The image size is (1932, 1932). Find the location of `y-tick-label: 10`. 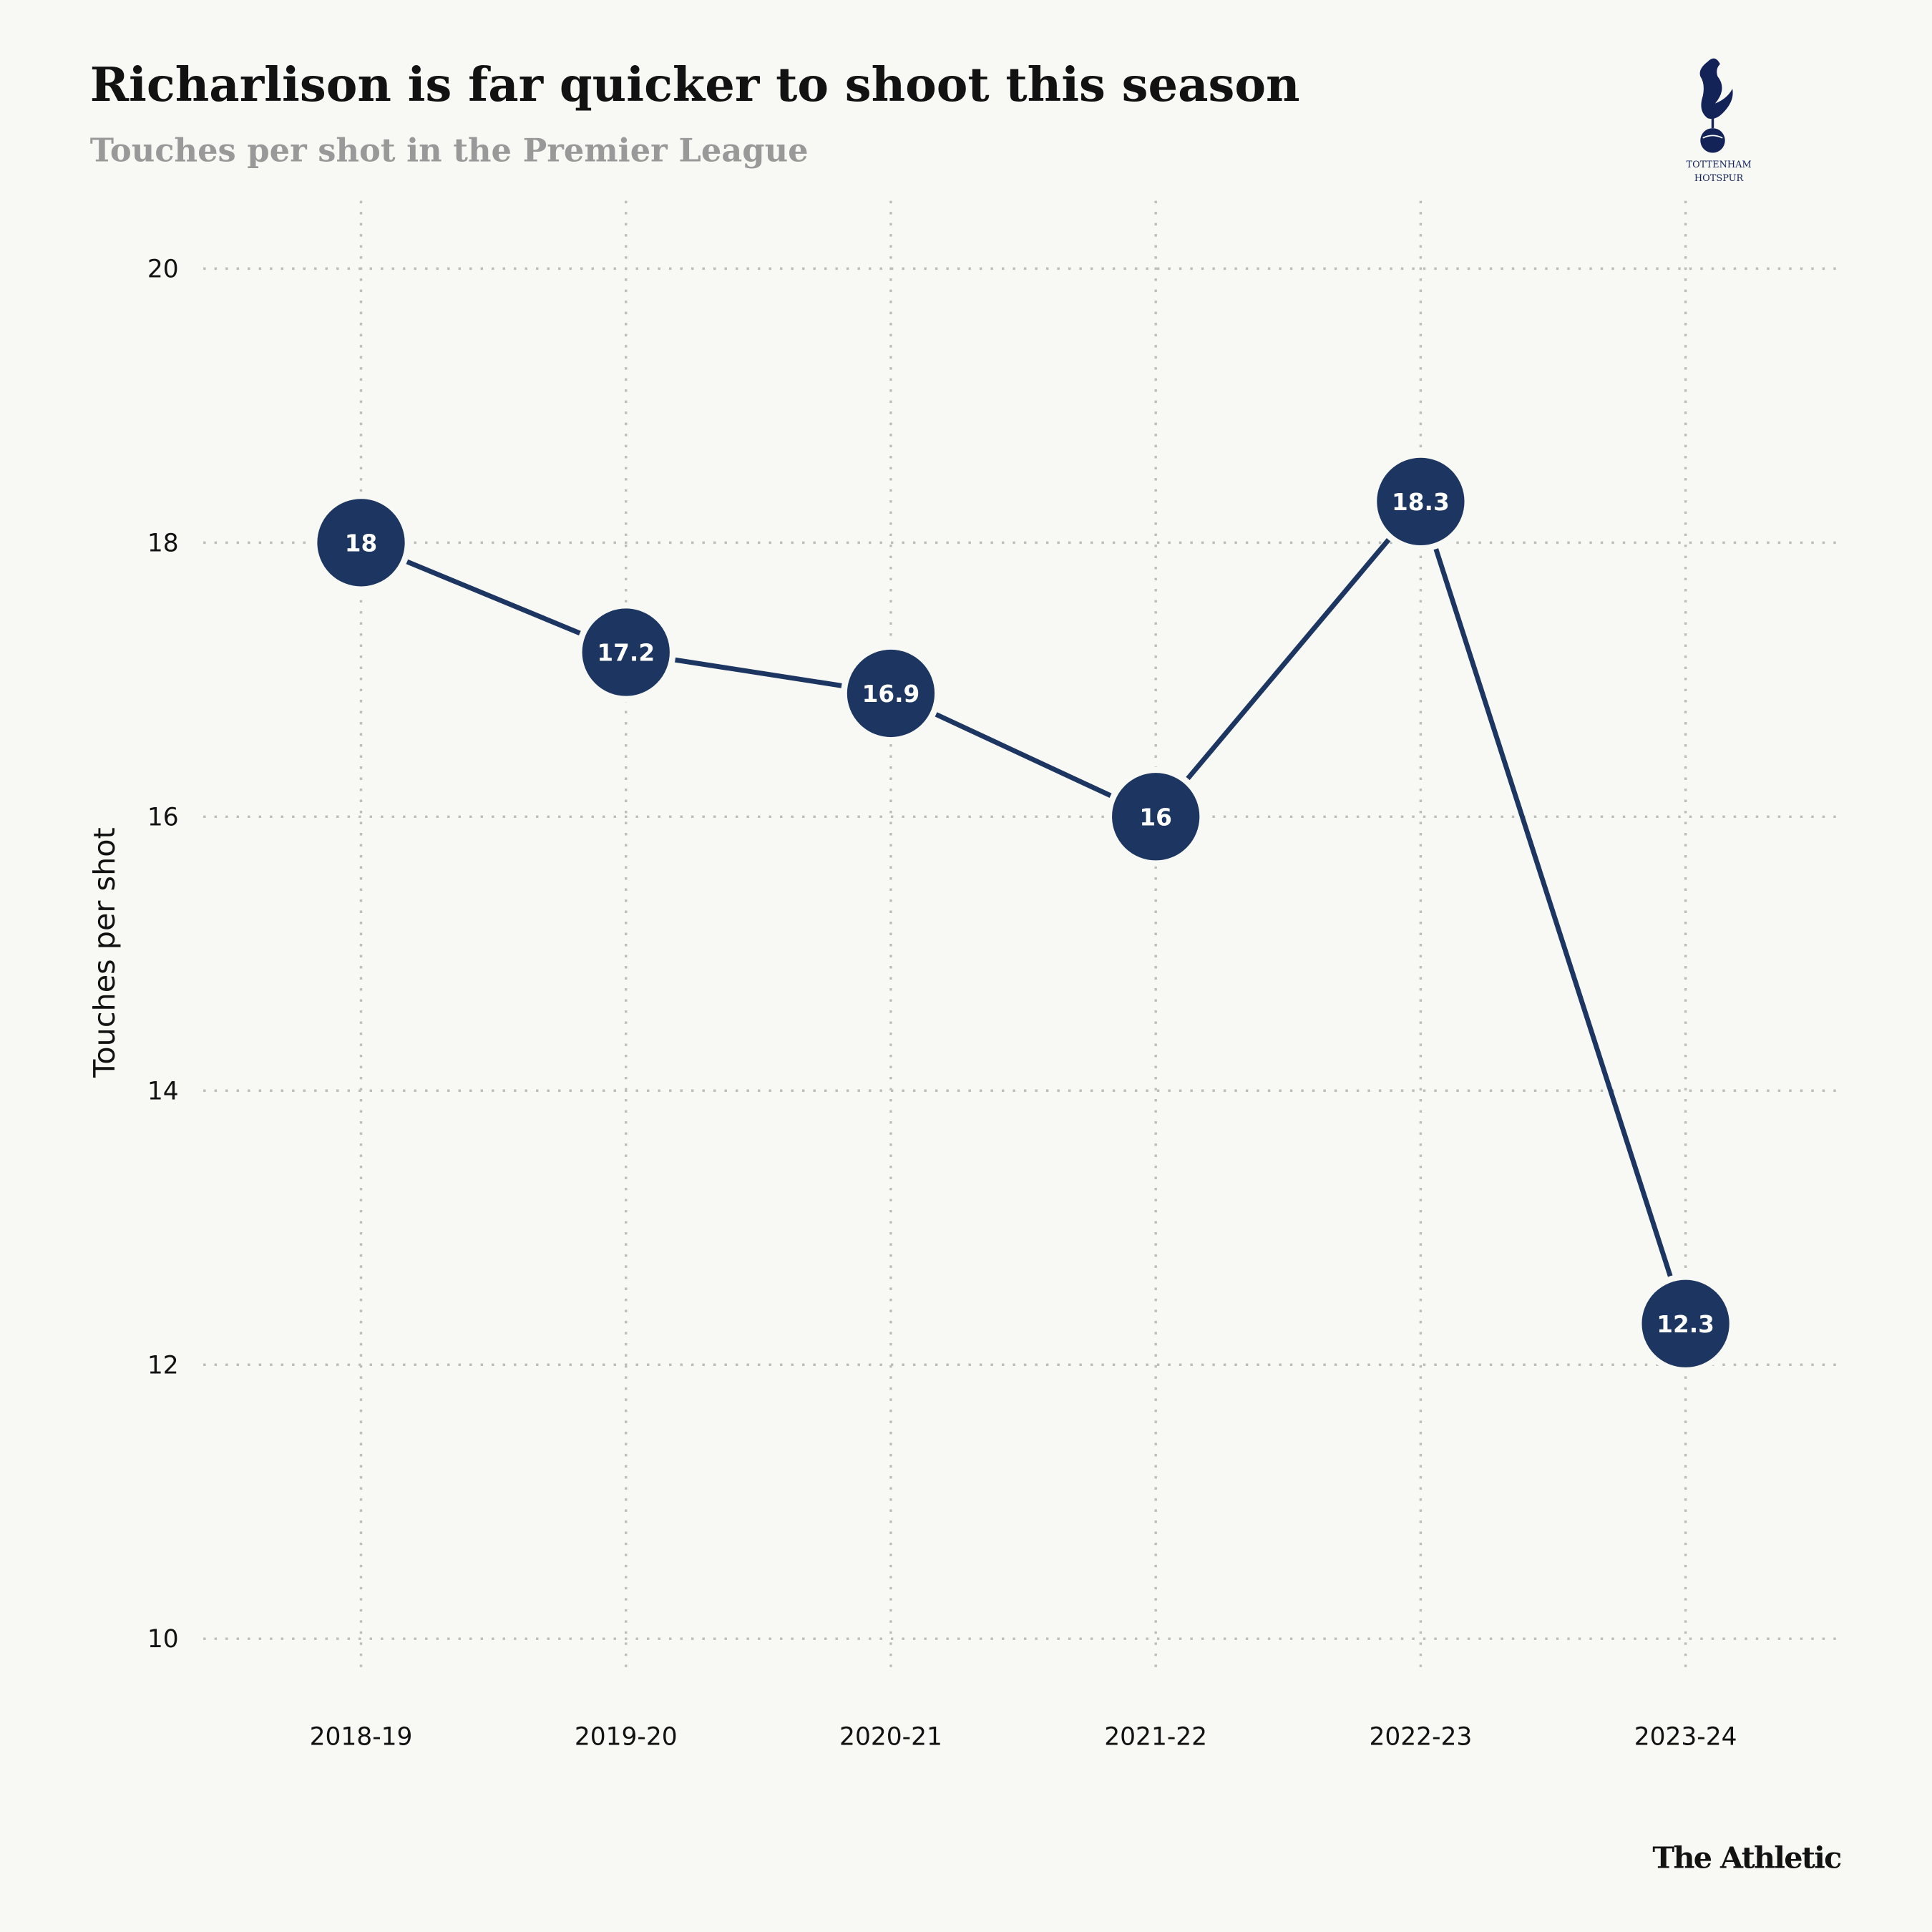

y-tick-label: 10 is located at coordinates (163, 1639).